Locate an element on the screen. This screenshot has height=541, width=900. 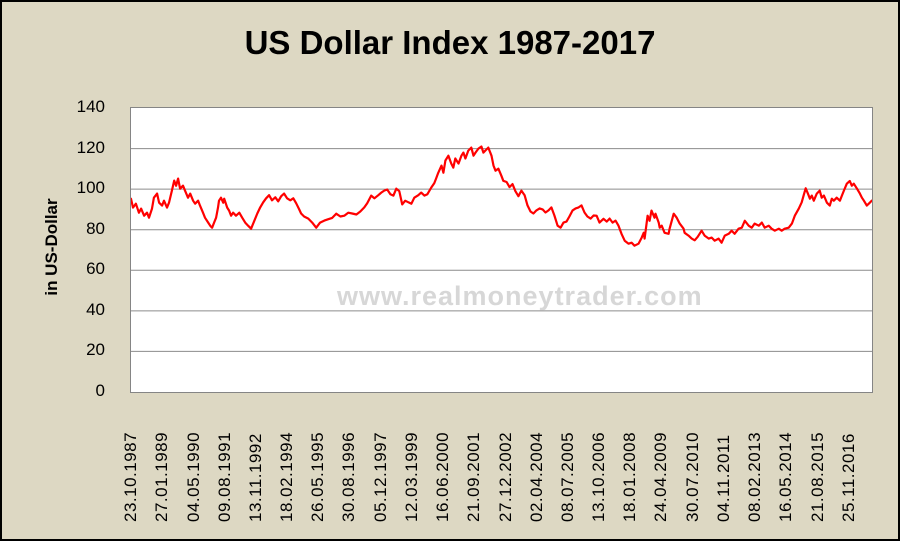
y-tick-label: 140 is located at coordinates (90, 106).